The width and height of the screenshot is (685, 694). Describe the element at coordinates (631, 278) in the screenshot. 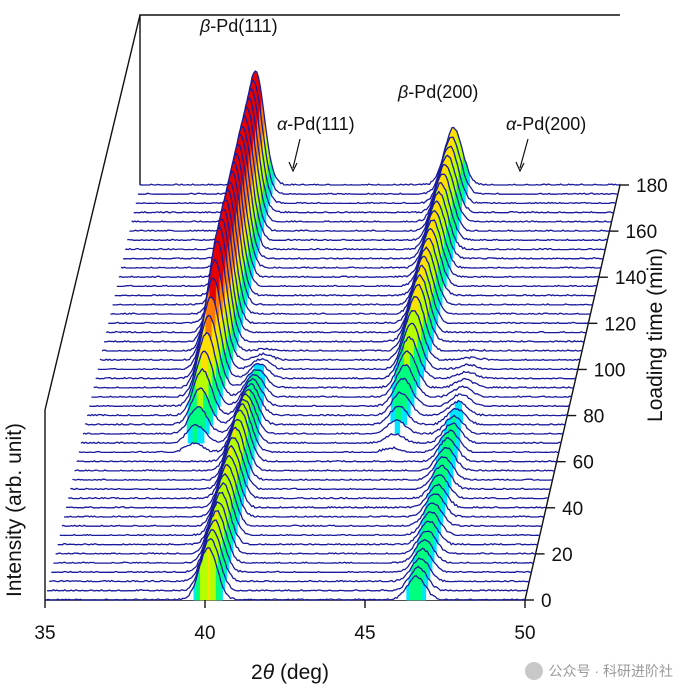

I see `time-tick-label: 140` at that location.